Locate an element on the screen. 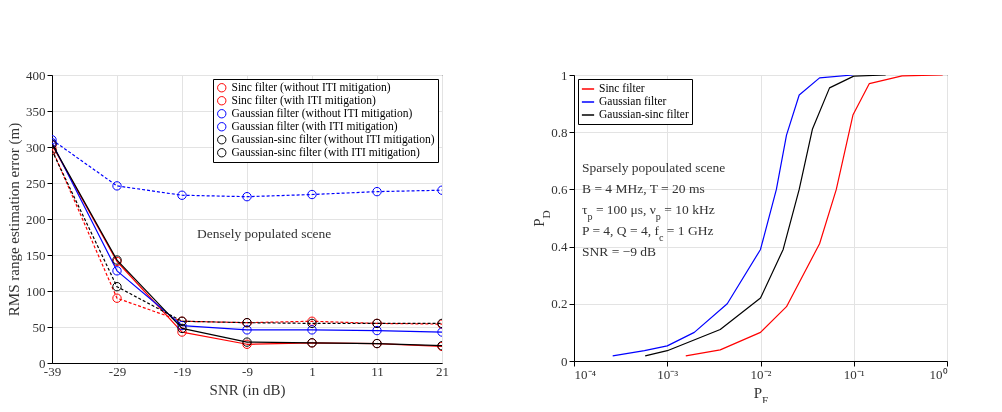 This screenshot has height=412, width=1002. x-tick-label: 10⁻² is located at coordinates (761, 374).